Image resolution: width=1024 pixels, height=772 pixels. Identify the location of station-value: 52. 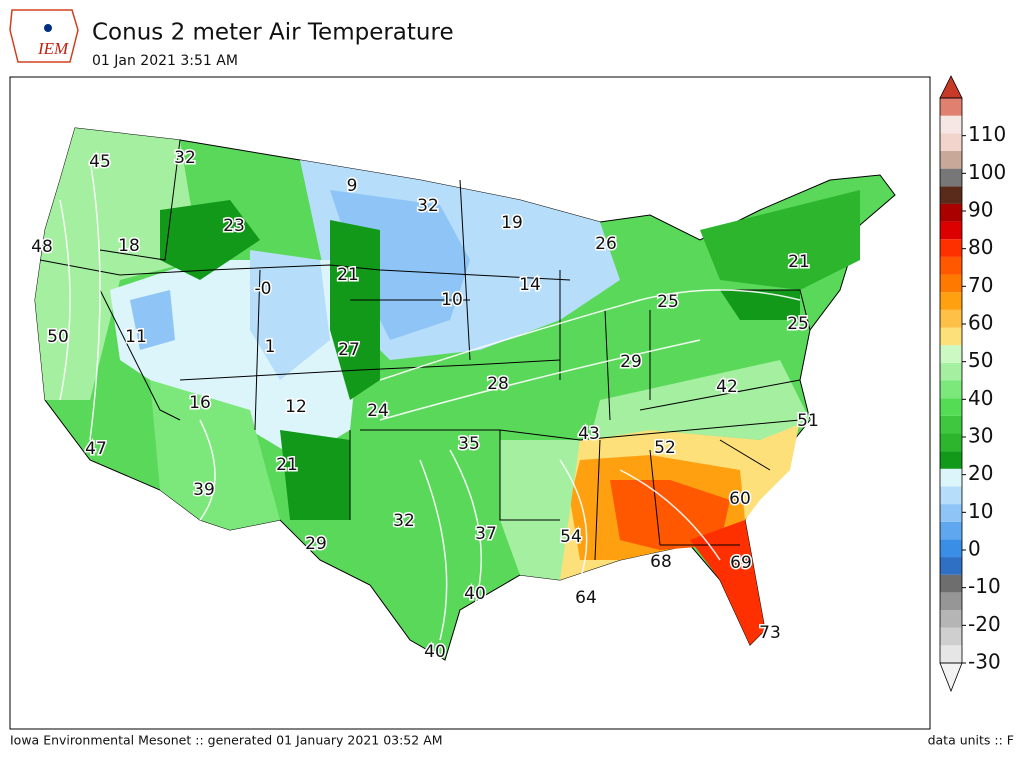
(665, 448).